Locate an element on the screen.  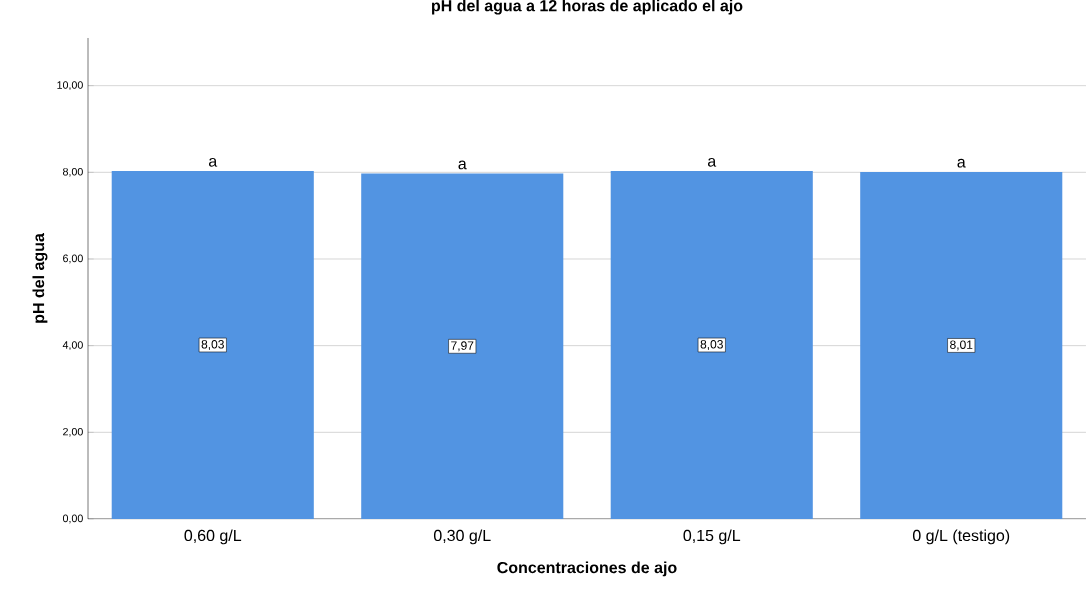
chart-title: pH del agua a 12 horas de aplicado el ajo is located at coordinates (587, 7).